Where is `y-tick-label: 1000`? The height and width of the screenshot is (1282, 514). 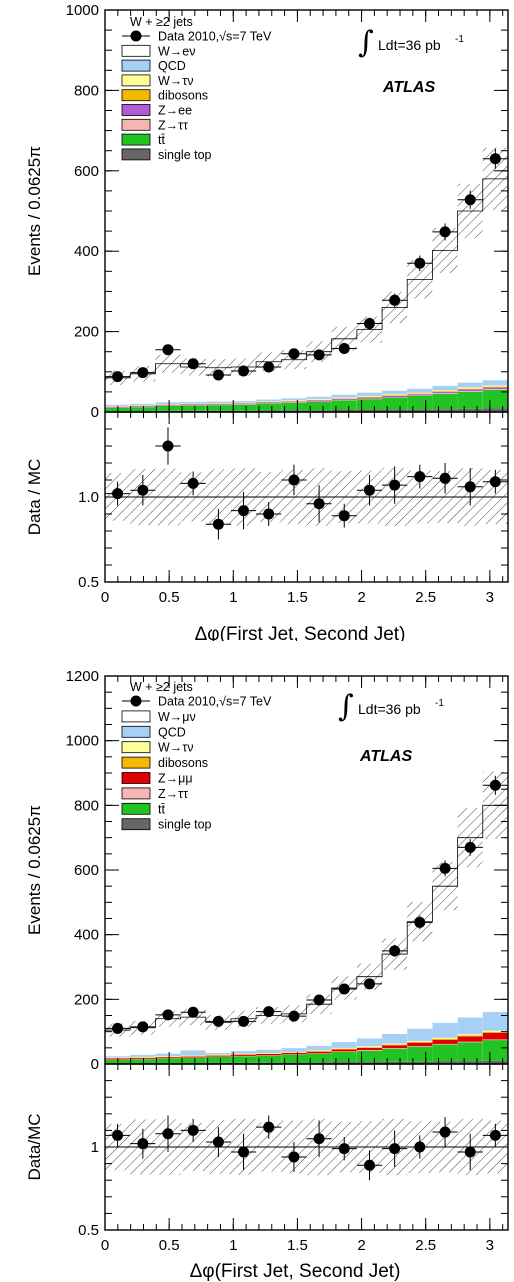 y-tick-label: 1000 is located at coordinates (82, 741).